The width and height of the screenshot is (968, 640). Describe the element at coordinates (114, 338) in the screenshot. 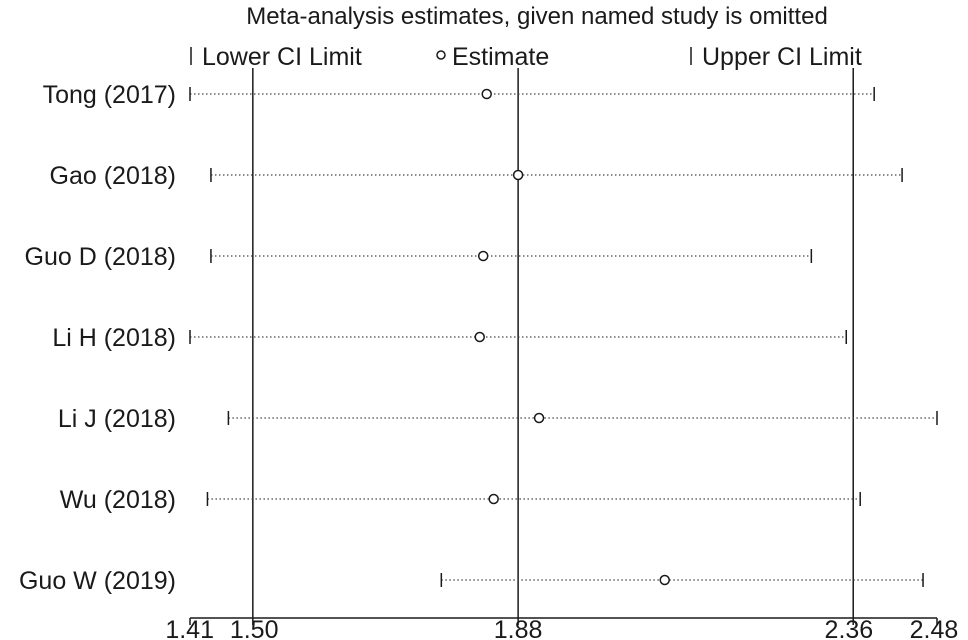

I see `study-label: Li H (2018)` at that location.